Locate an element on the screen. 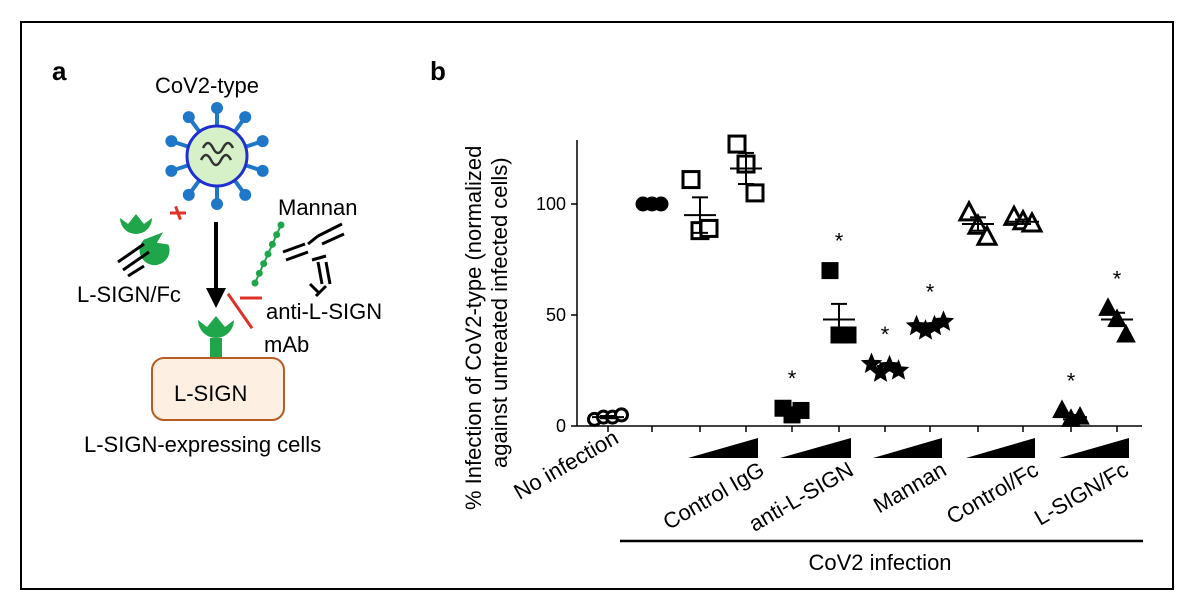 This screenshot has width=1195, height=610. y-axis-title-line1: % Infection of CoV2-type (normalized is located at coordinates (473, 328).